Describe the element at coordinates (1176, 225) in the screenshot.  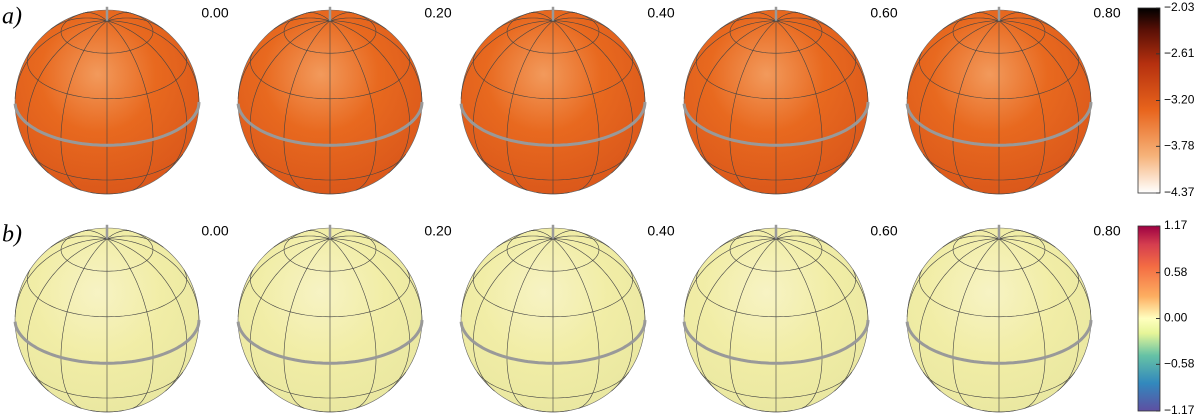
I see `colorbar-tick-label: 1.17` at that location.